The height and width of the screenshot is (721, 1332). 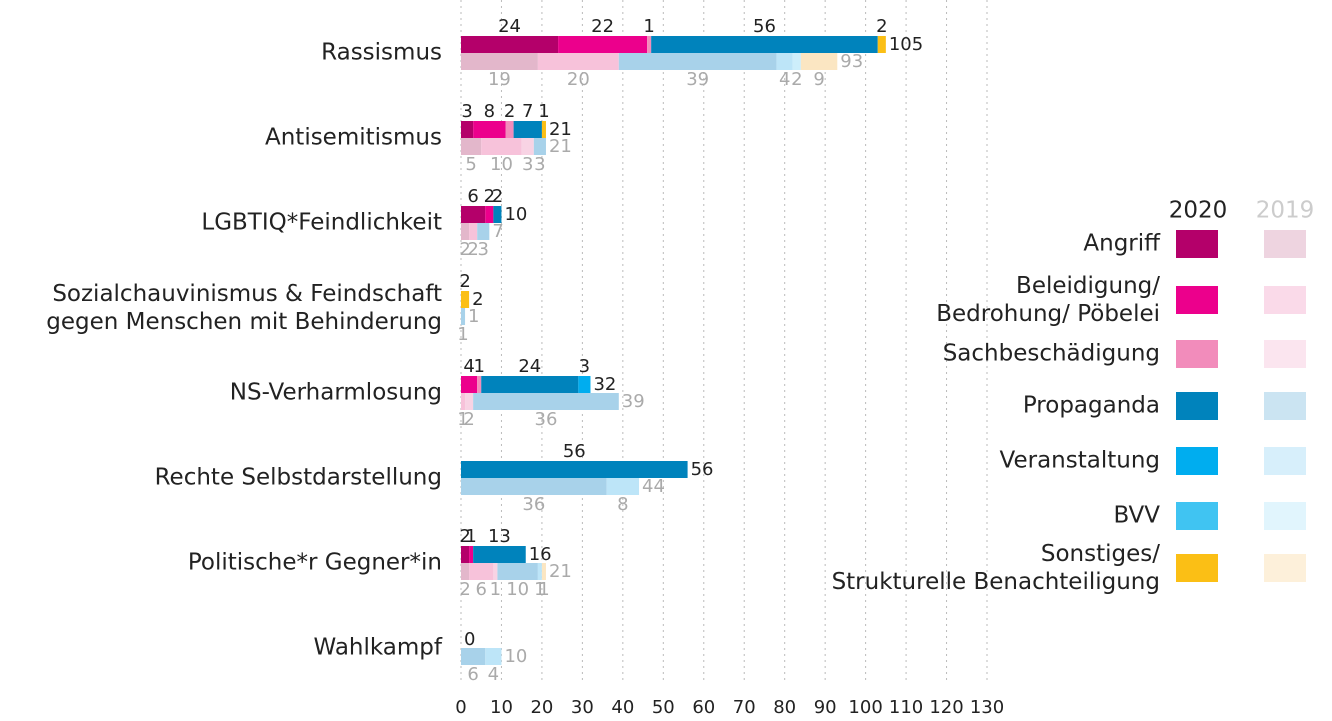 I want to click on legend-label: Sonstiges/Strukturelle Benachteiligung, so click(x=996, y=568).